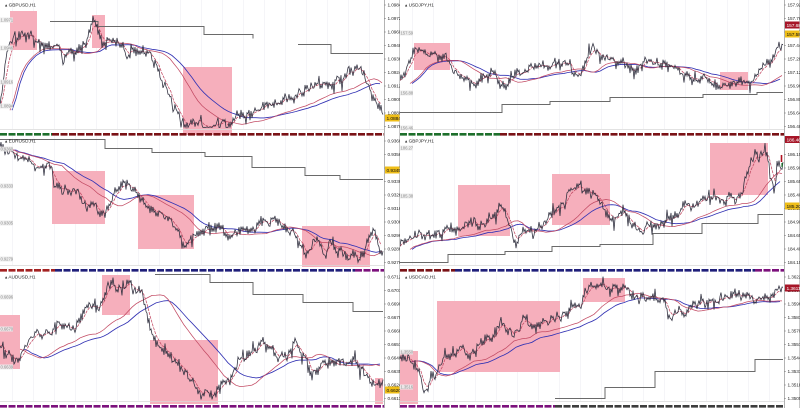 This screenshot has height=408, width=800. Describe the element at coordinates (420, 277) in the screenshot. I see `svg-text: ▴ USDCAD,H1` at that location.